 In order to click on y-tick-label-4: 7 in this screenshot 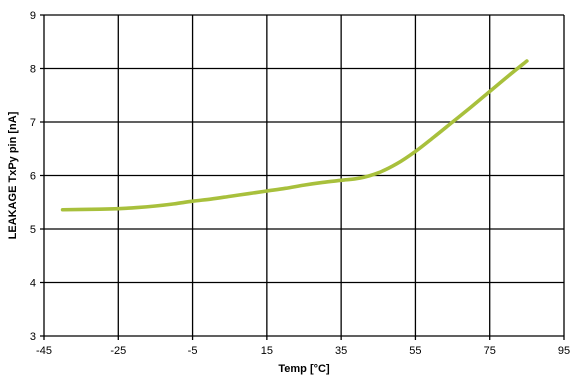, I will do `click(33, 123)`.